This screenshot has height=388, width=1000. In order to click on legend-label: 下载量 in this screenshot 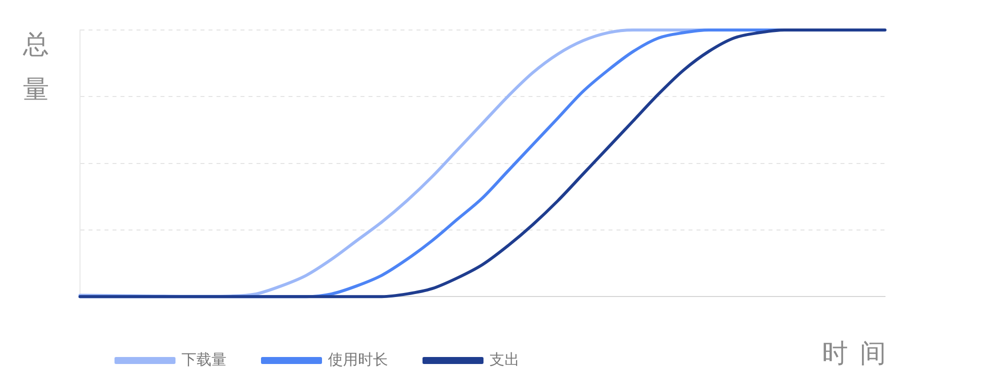, I will do `click(204, 359)`.